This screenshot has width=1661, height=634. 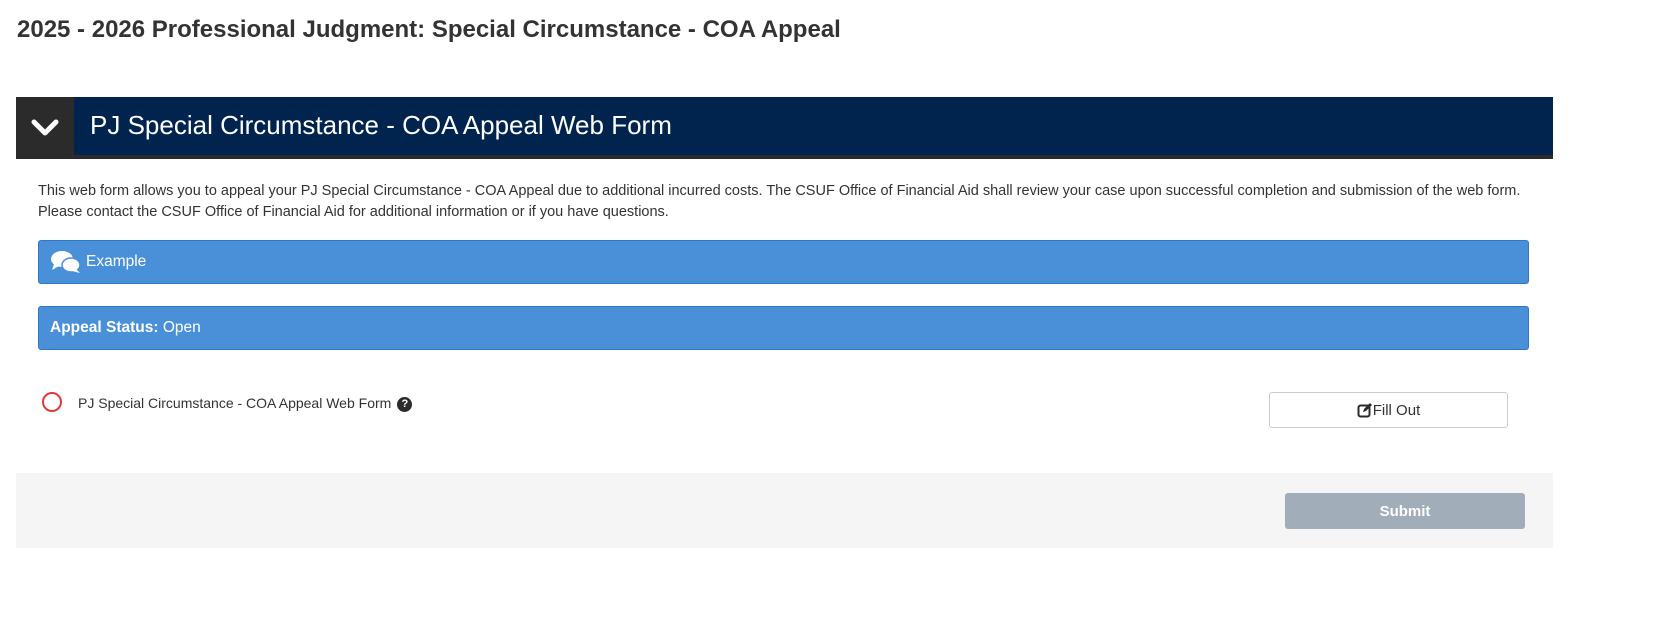 What do you see at coordinates (1364, 410) in the screenshot?
I see `edit-icon` at bounding box center [1364, 410].